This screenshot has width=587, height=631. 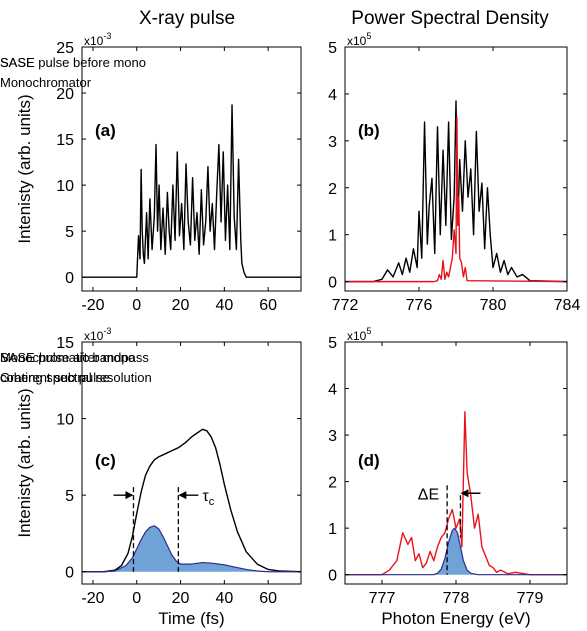 What do you see at coordinates (382, 598) in the screenshot?
I see `x-tick-label: 777` at bounding box center [382, 598].